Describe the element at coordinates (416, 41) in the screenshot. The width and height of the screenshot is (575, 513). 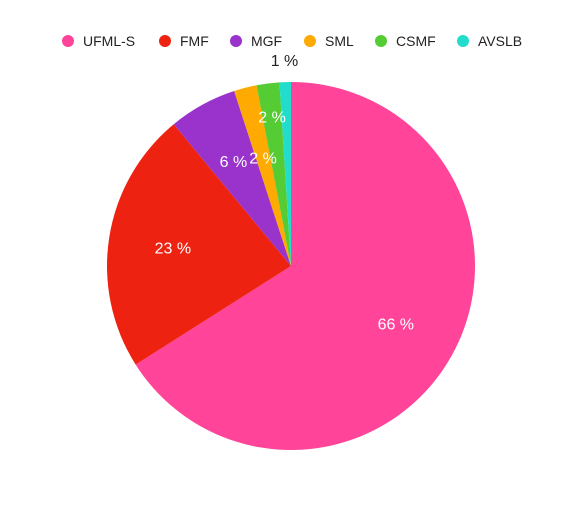
I see `legend-label: CSMF` at that location.